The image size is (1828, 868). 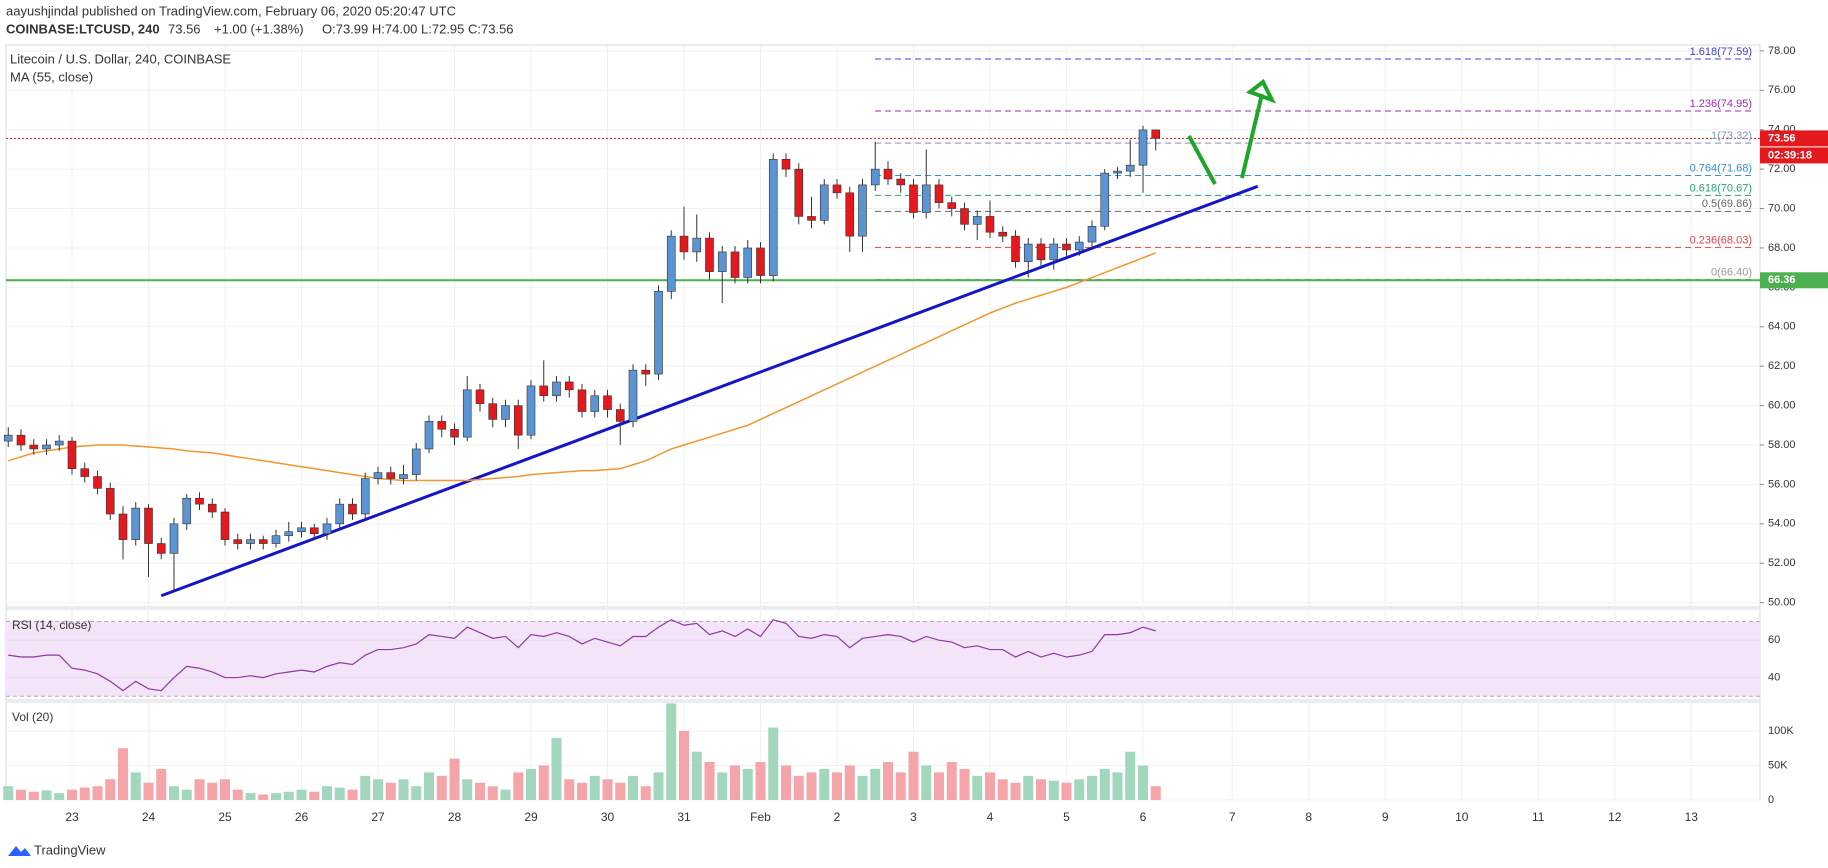 I want to click on y-tick-label: 76.00, so click(x=1782, y=90).